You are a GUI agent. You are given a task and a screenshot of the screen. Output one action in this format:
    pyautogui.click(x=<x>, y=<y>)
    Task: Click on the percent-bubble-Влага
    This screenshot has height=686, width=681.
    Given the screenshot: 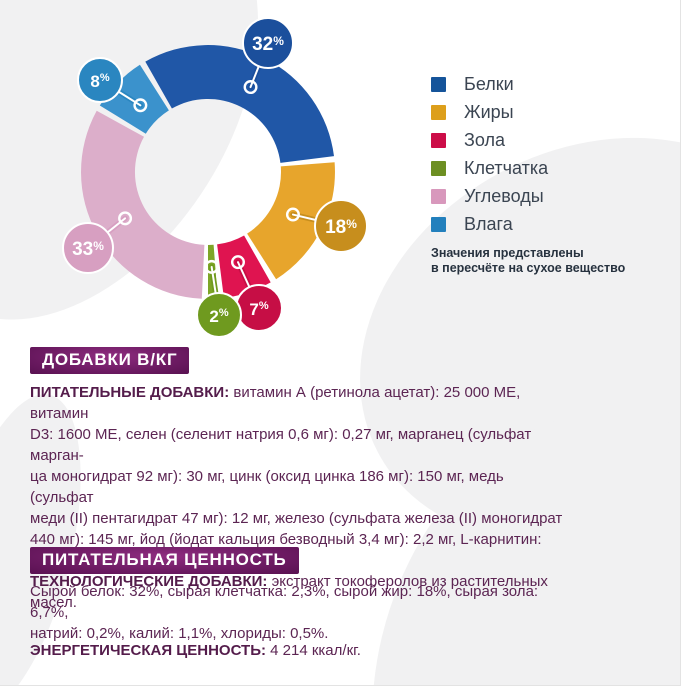 What is the action you would take?
    pyautogui.click(x=100, y=80)
    